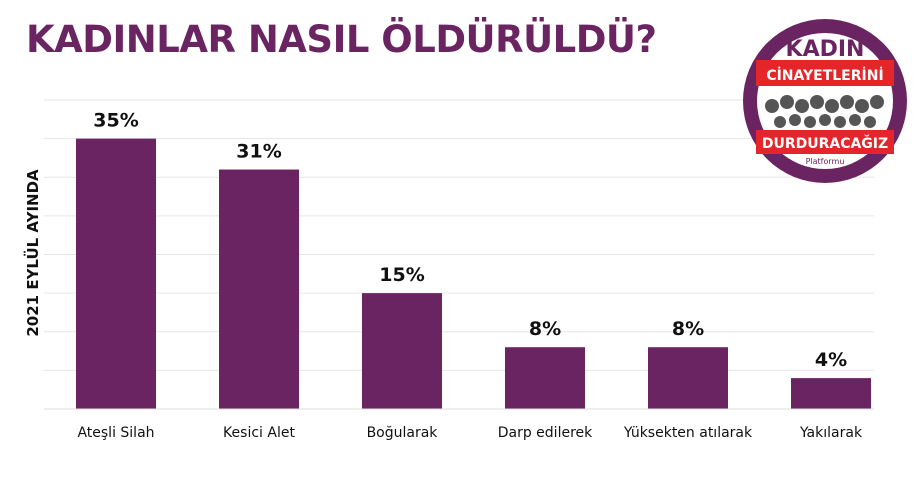 The image size is (914, 495). What do you see at coordinates (258, 152) in the screenshot?
I see `bar-value-label: 31%` at bounding box center [258, 152].